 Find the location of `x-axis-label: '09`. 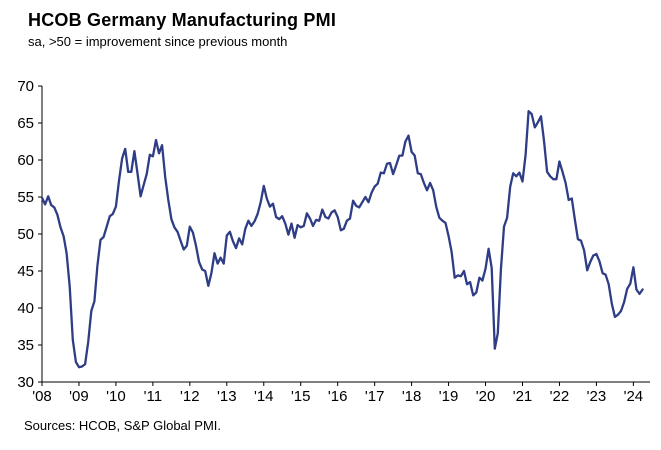

x-axis-label: '09 is located at coordinates (79, 396).